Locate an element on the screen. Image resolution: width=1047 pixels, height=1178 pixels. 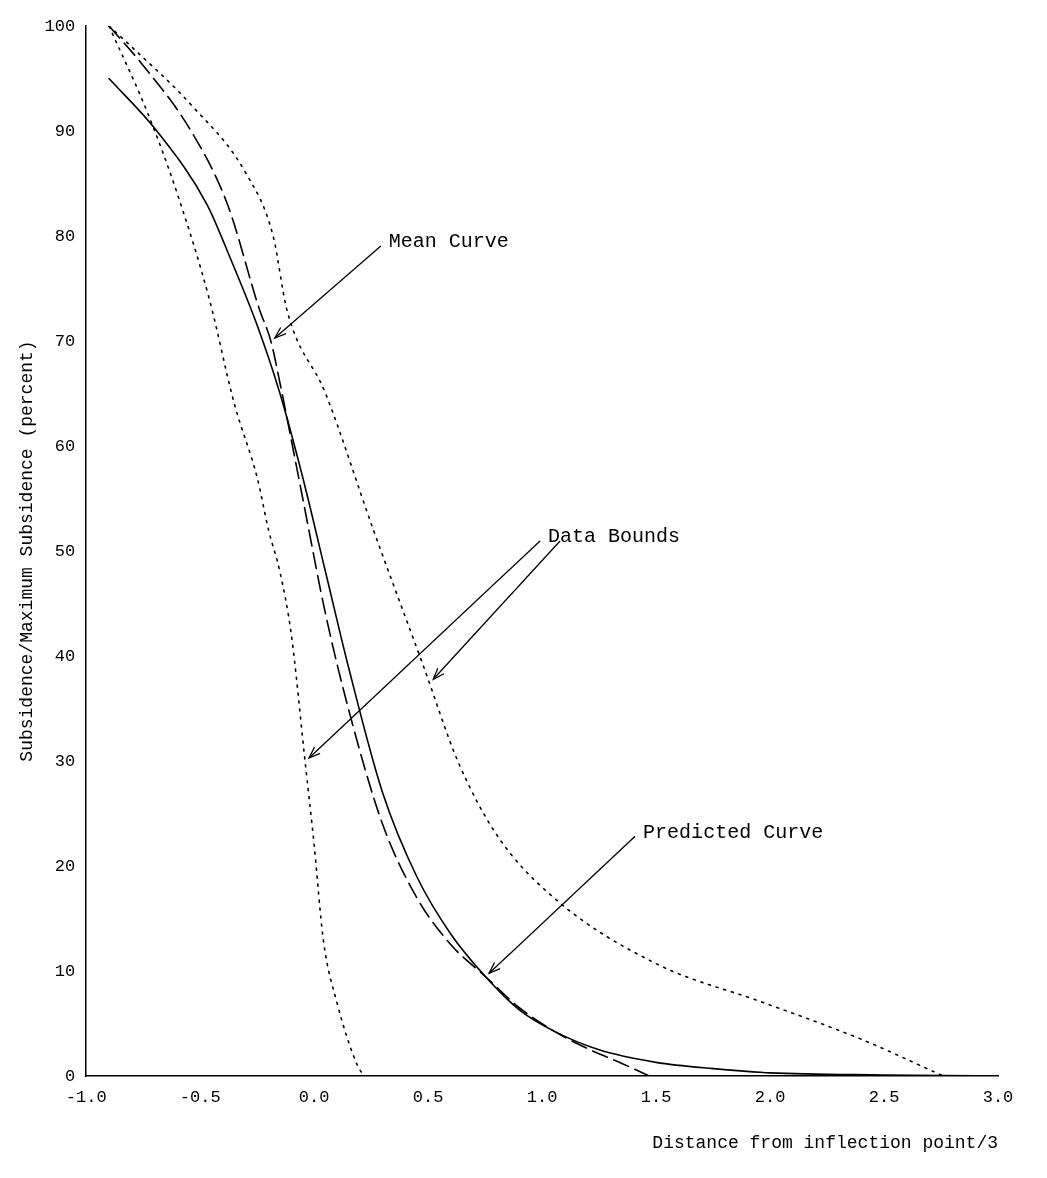
x-tick-label: 2.0 is located at coordinates (770, 1097).